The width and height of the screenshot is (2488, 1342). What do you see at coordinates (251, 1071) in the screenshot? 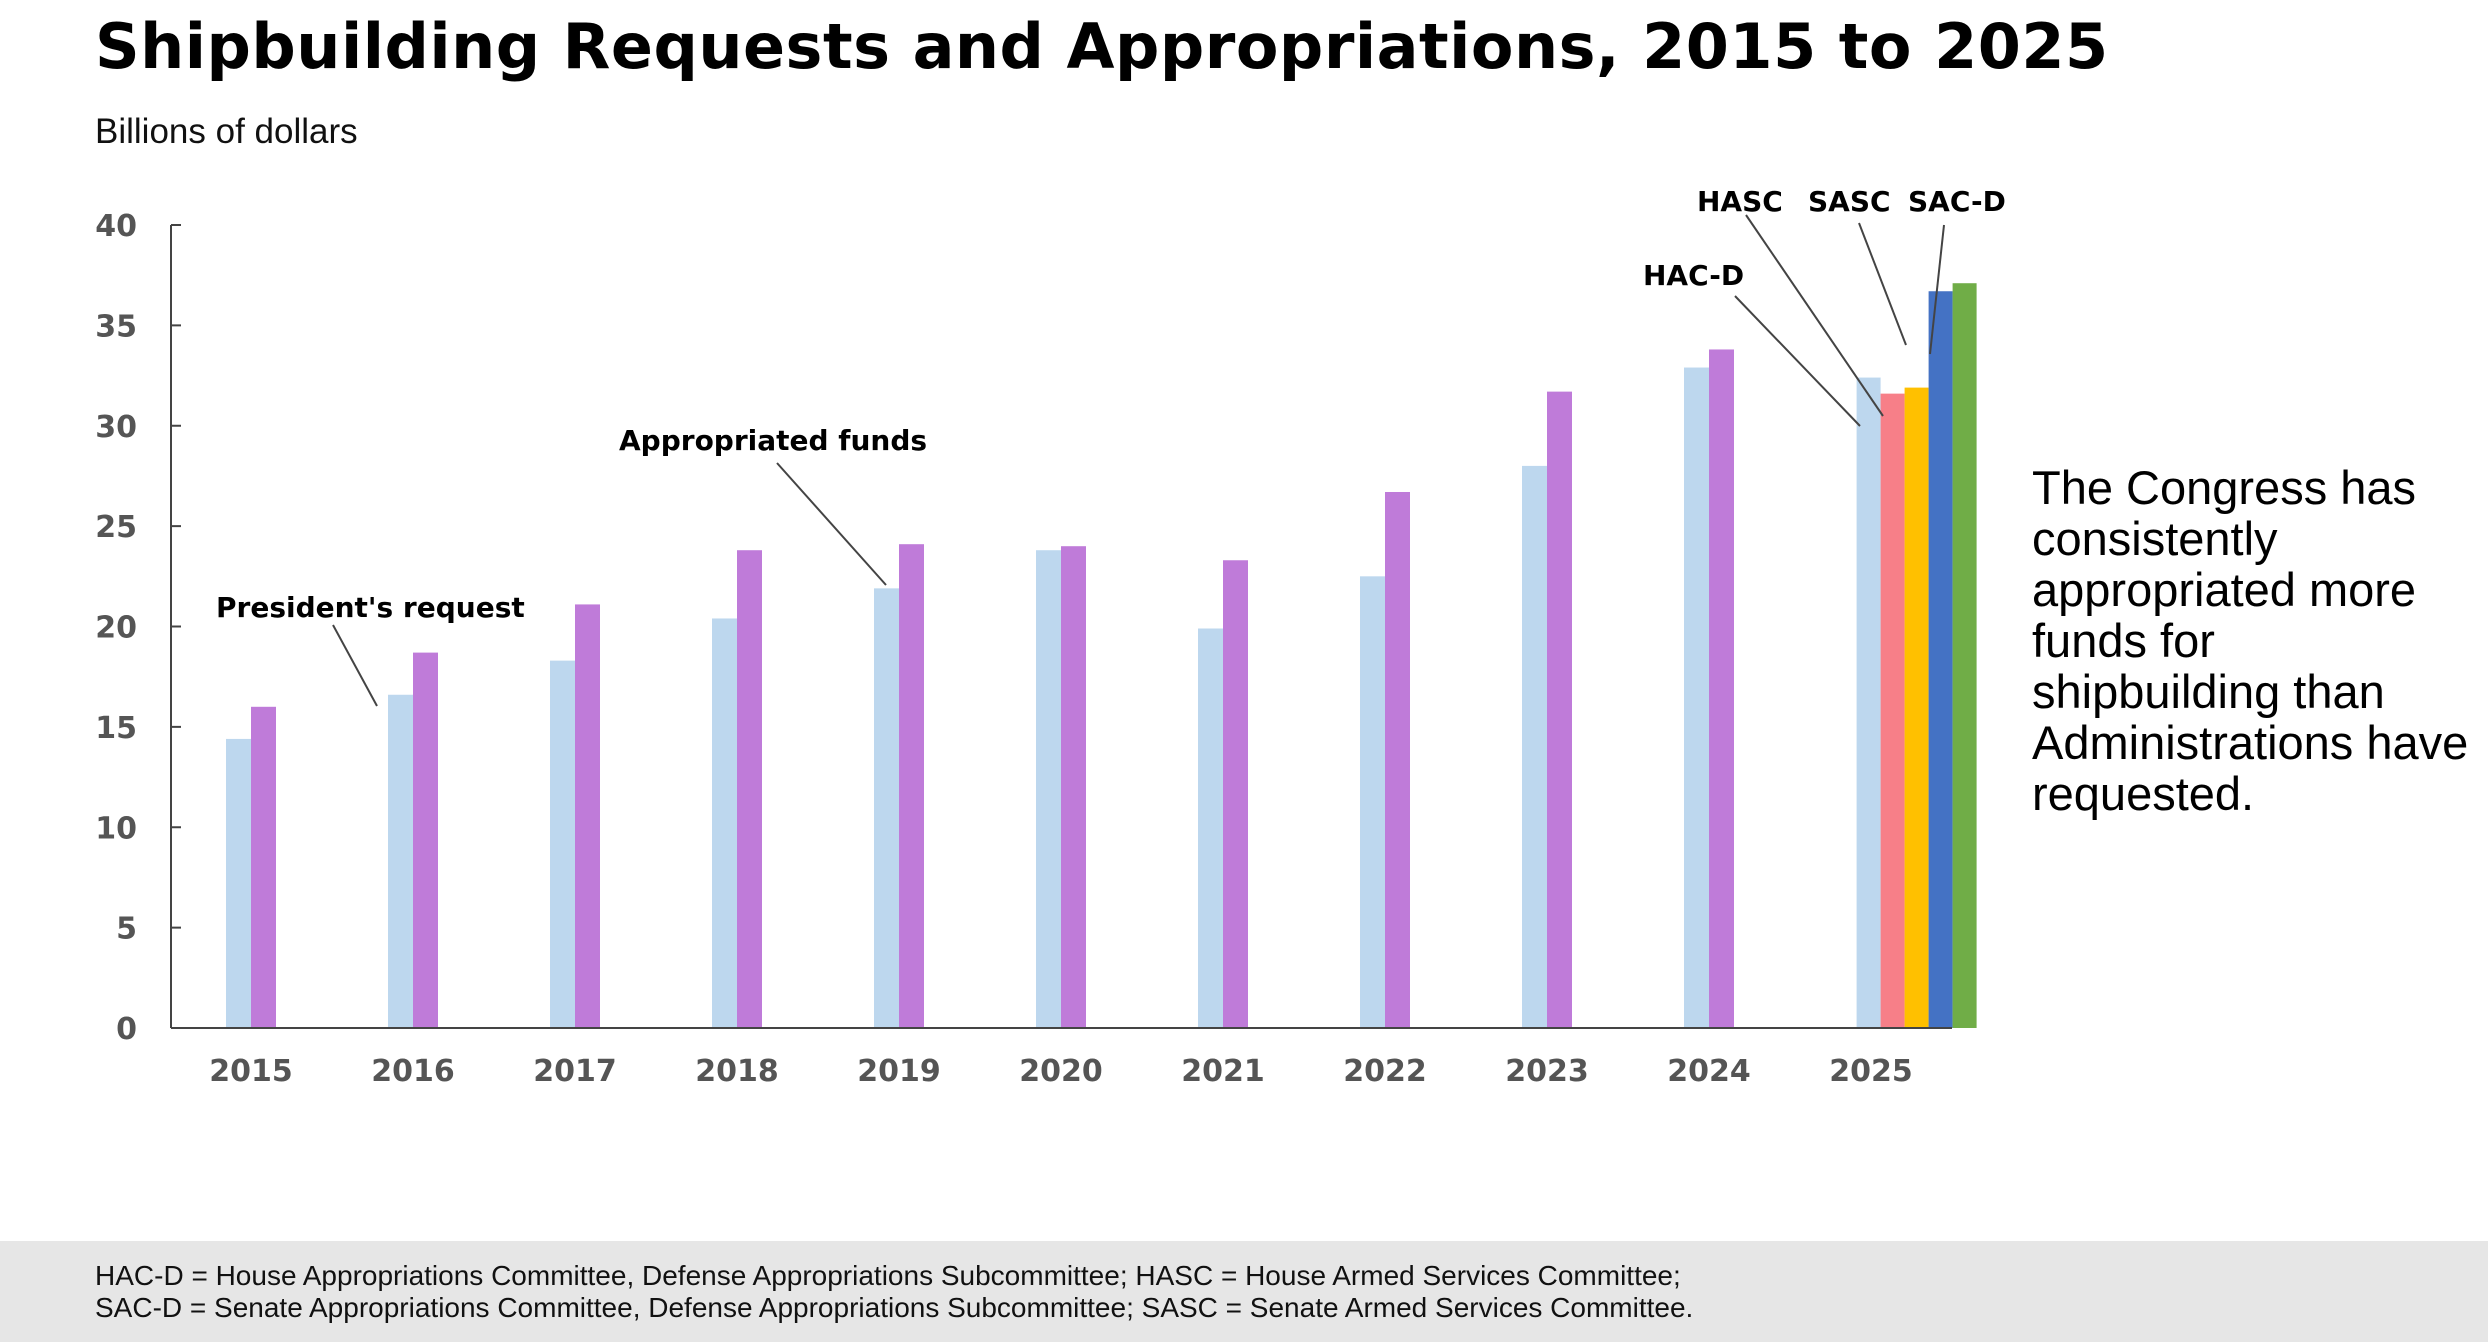
I see `x-tick-label: 2015` at bounding box center [251, 1071].